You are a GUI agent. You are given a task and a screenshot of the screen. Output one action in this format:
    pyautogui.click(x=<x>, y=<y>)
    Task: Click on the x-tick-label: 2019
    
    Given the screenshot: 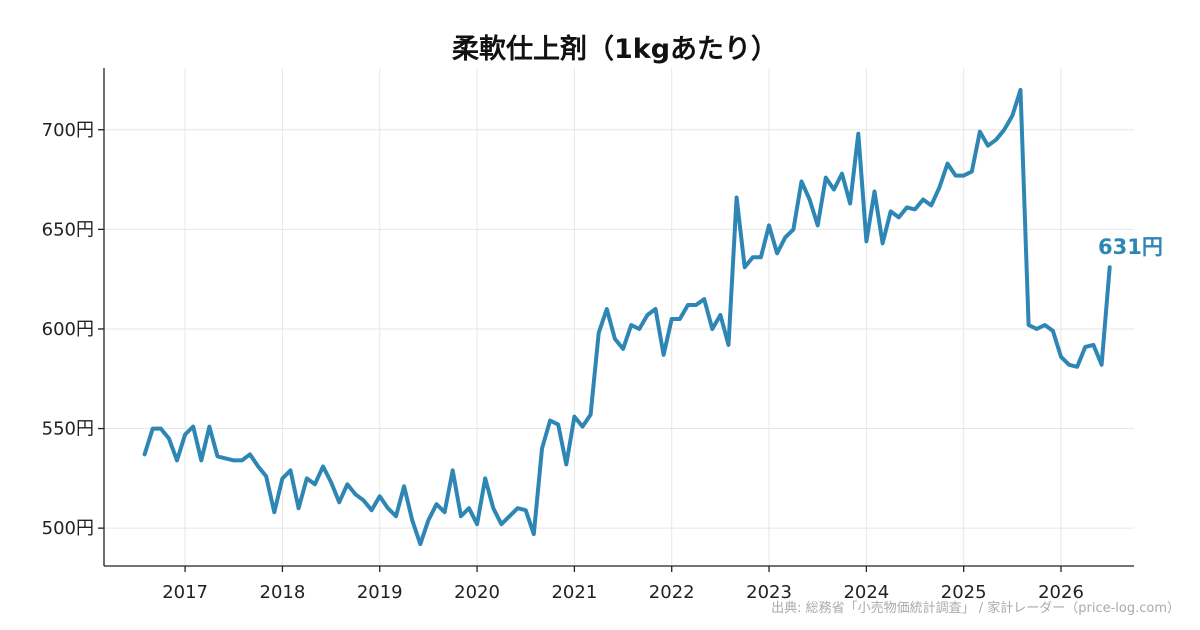 What is the action you would take?
    pyautogui.click(x=380, y=592)
    